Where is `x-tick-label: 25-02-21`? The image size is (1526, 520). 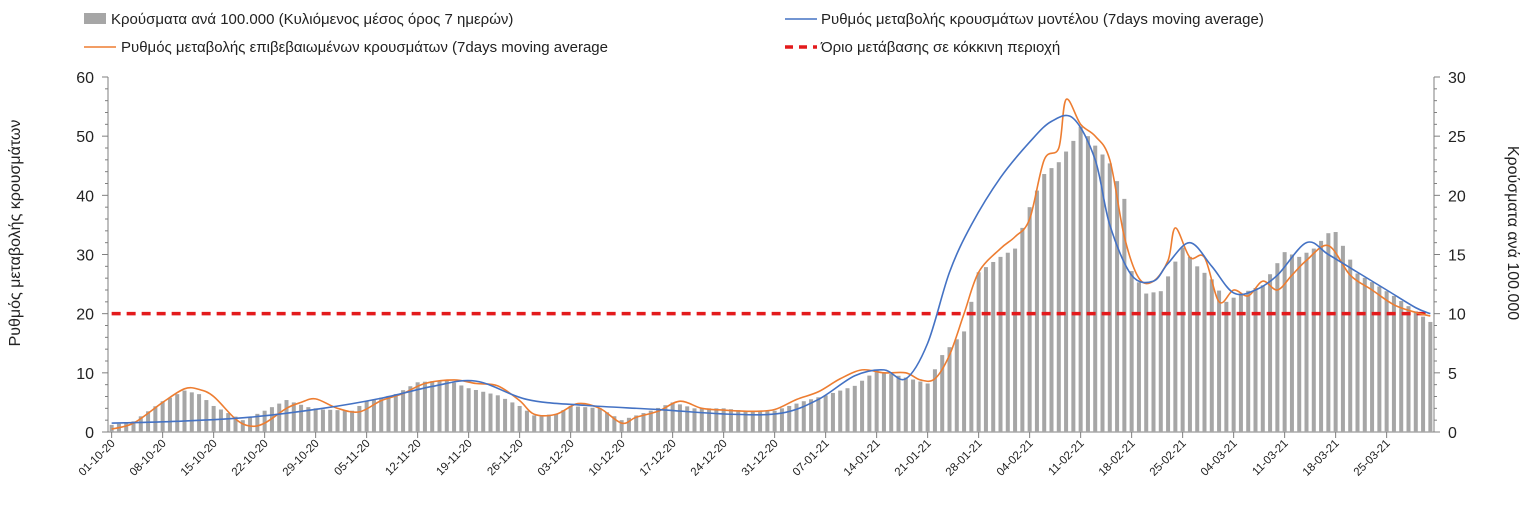 x-tick-label: 25-02-21 is located at coordinates (1168, 458).